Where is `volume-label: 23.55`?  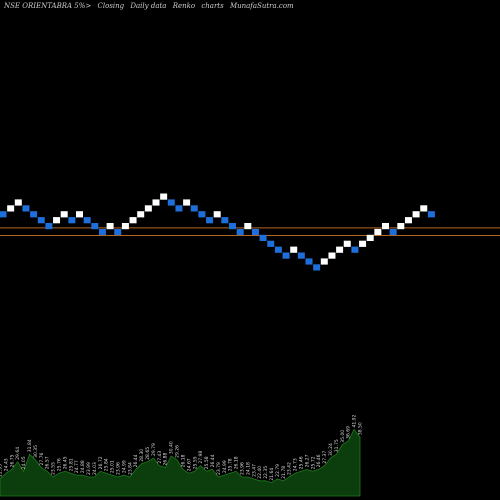
volume-label: 23.55 is located at coordinates (54, 468).